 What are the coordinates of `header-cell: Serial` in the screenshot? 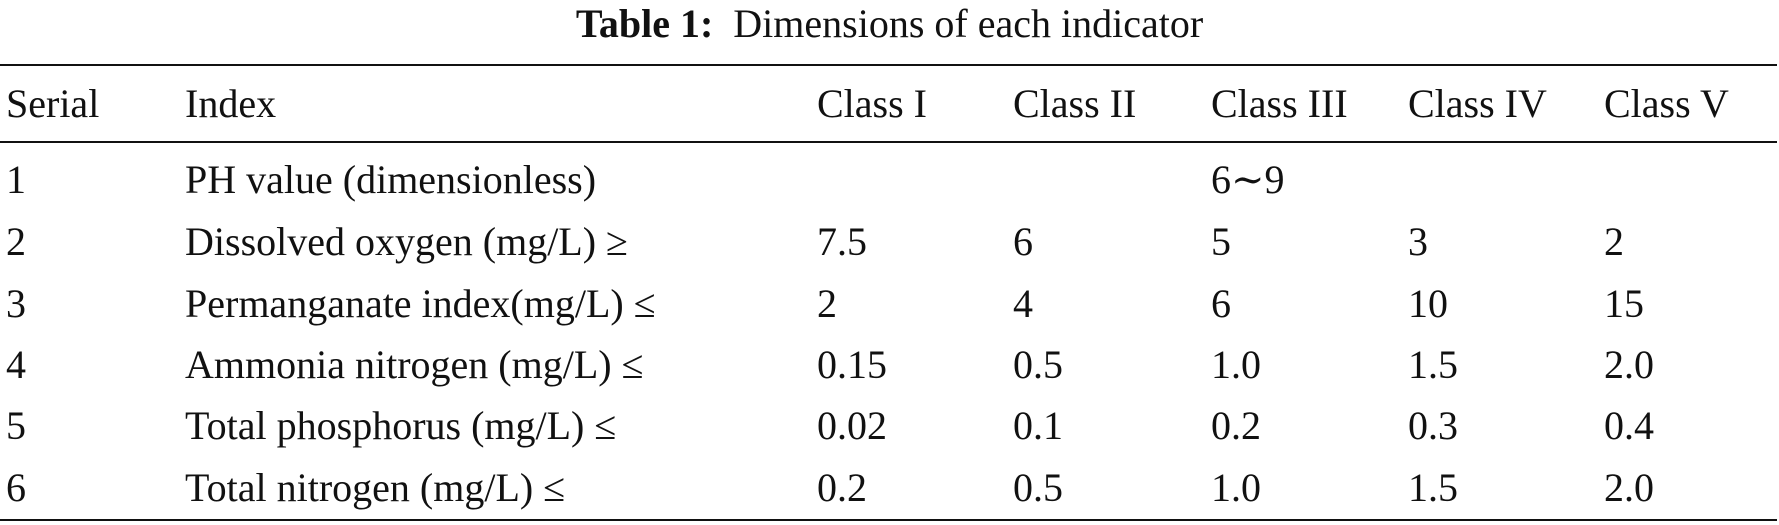 It's located at (53, 103).